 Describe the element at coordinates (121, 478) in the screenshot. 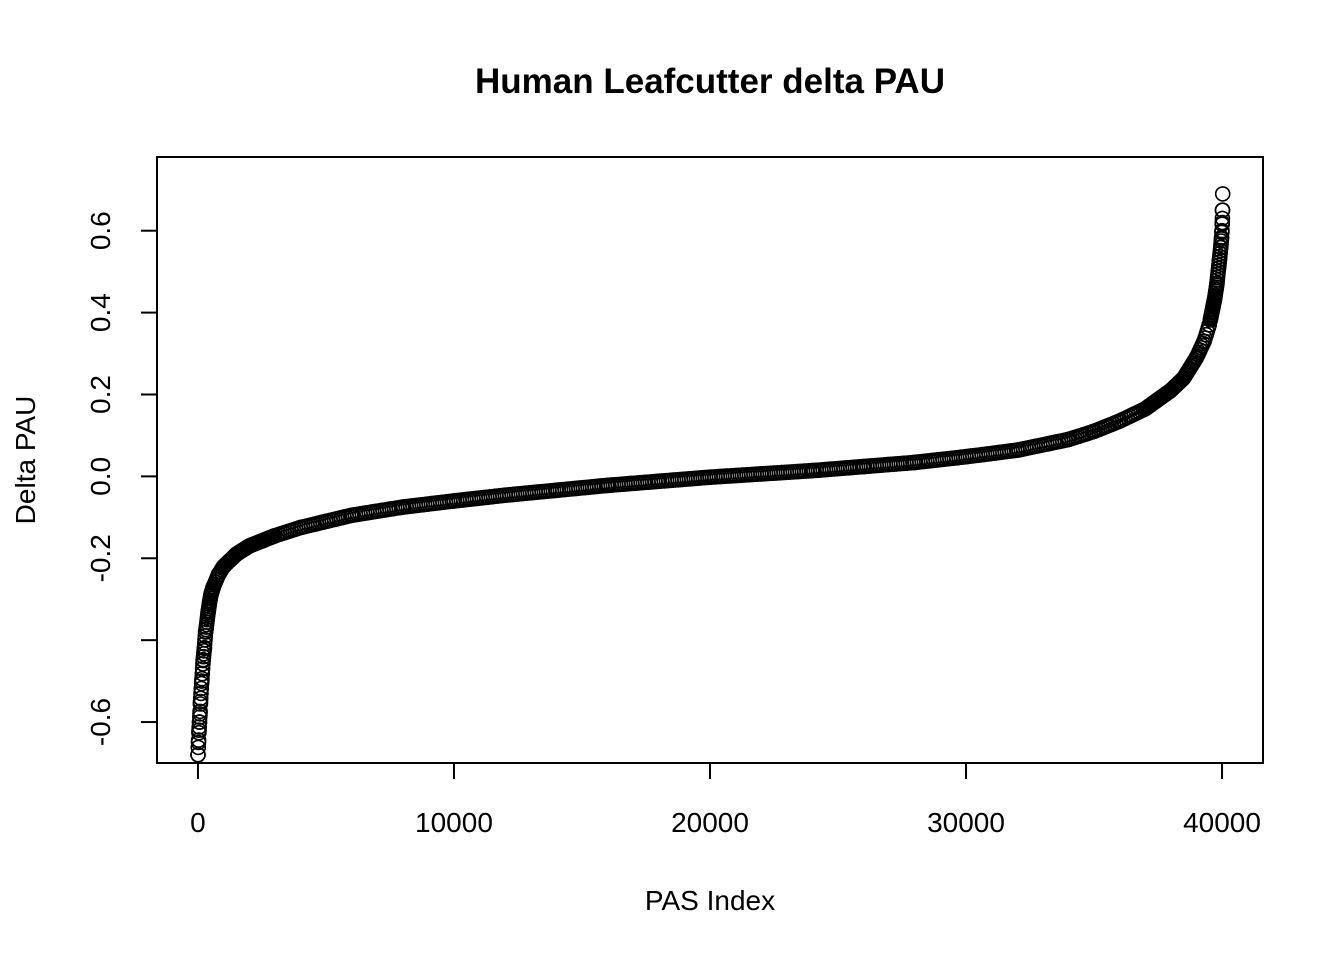

I see `y-axis: -0.6 -0.2 0.0 0.2 0.4 0.6` at that location.